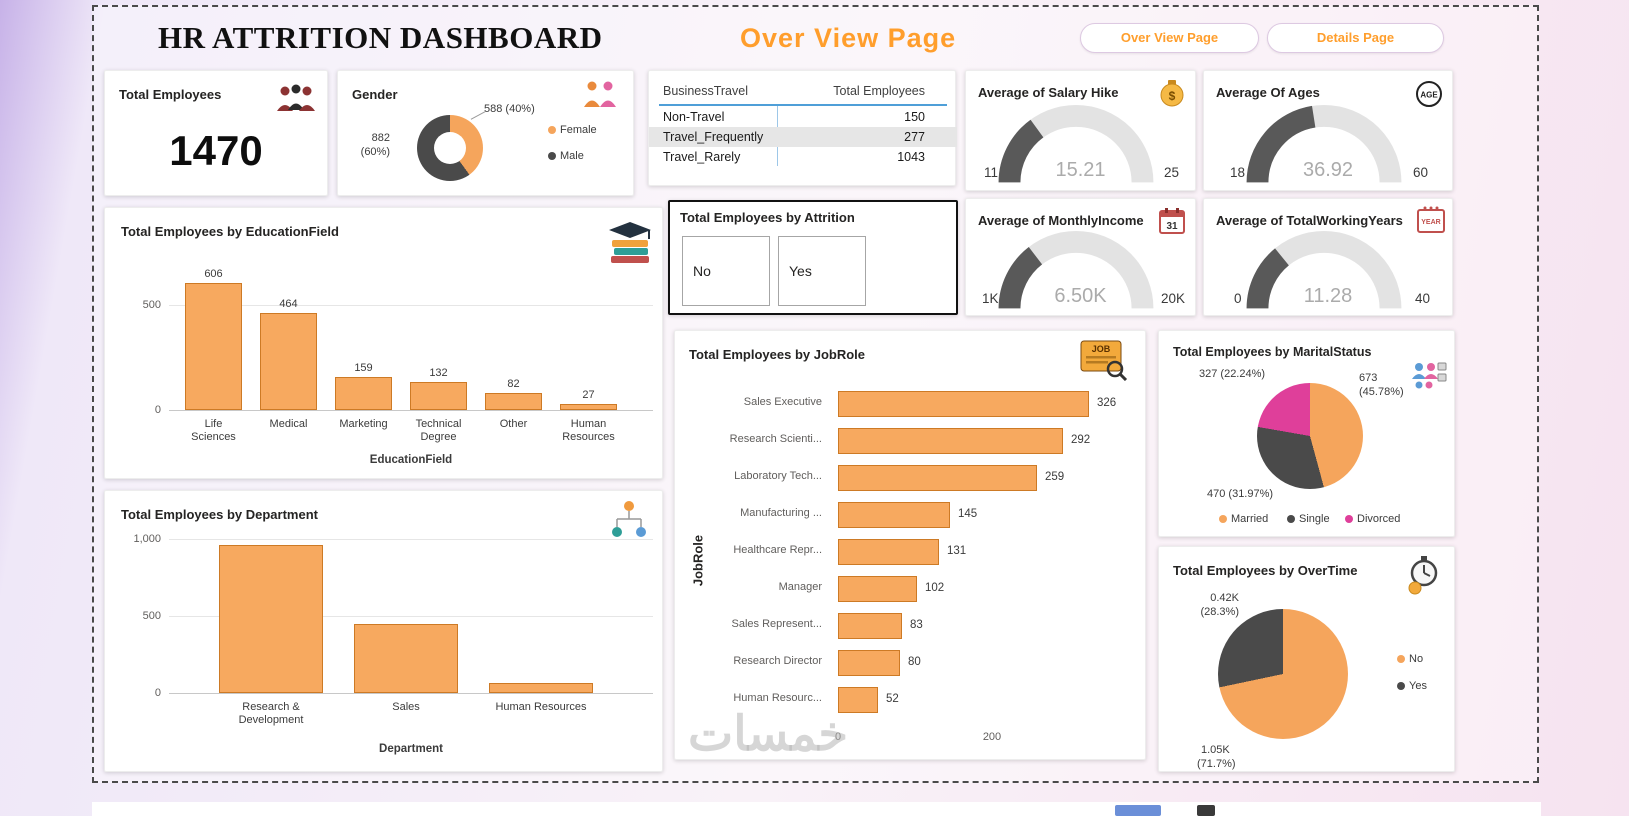 This screenshot has width=1629, height=816. What do you see at coordinates (151, 616) in the screenshot?
I see `ytick-500: 500` at bounding box center [151, 616].